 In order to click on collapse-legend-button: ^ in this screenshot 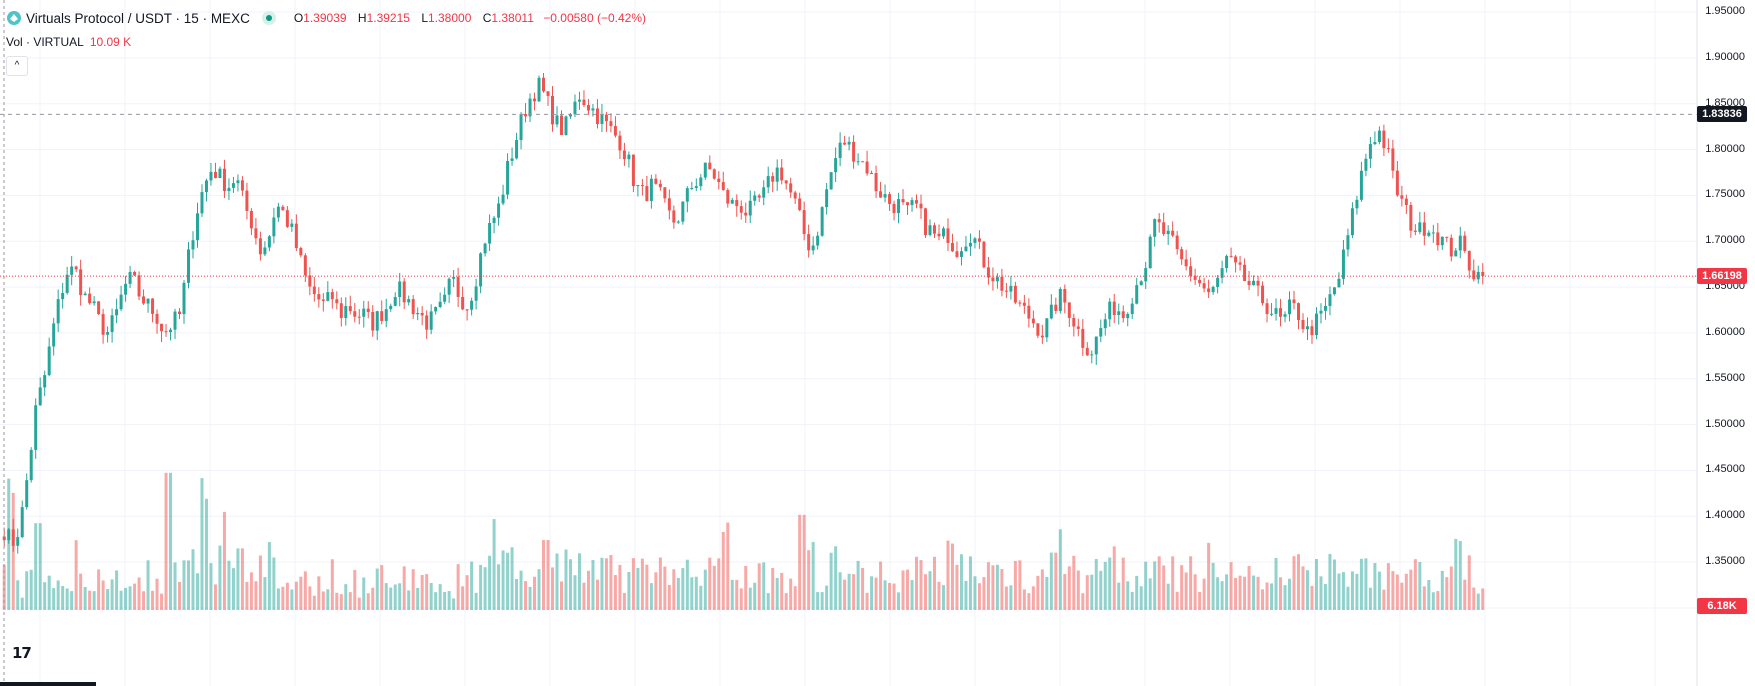, I will do `click(17, 66)`.